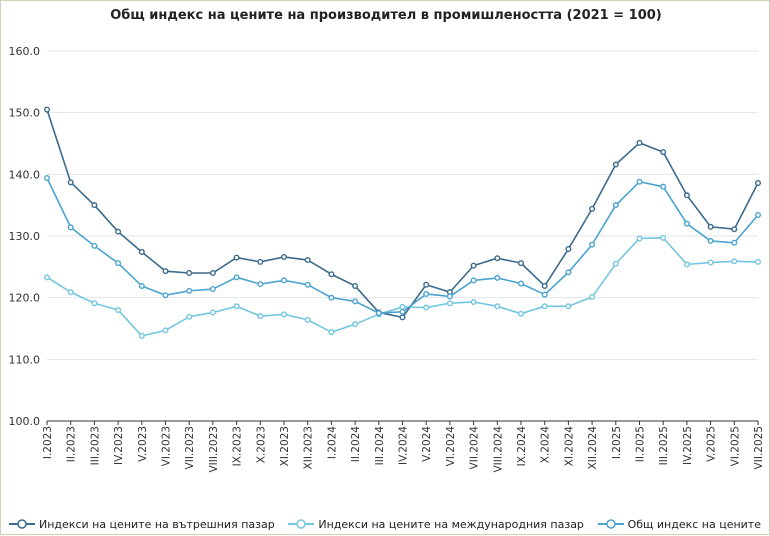 This screenshot has height=536, width=770. I want to click on legend-item-international: Индекси на цените на международния пазар, so click(436, 524).